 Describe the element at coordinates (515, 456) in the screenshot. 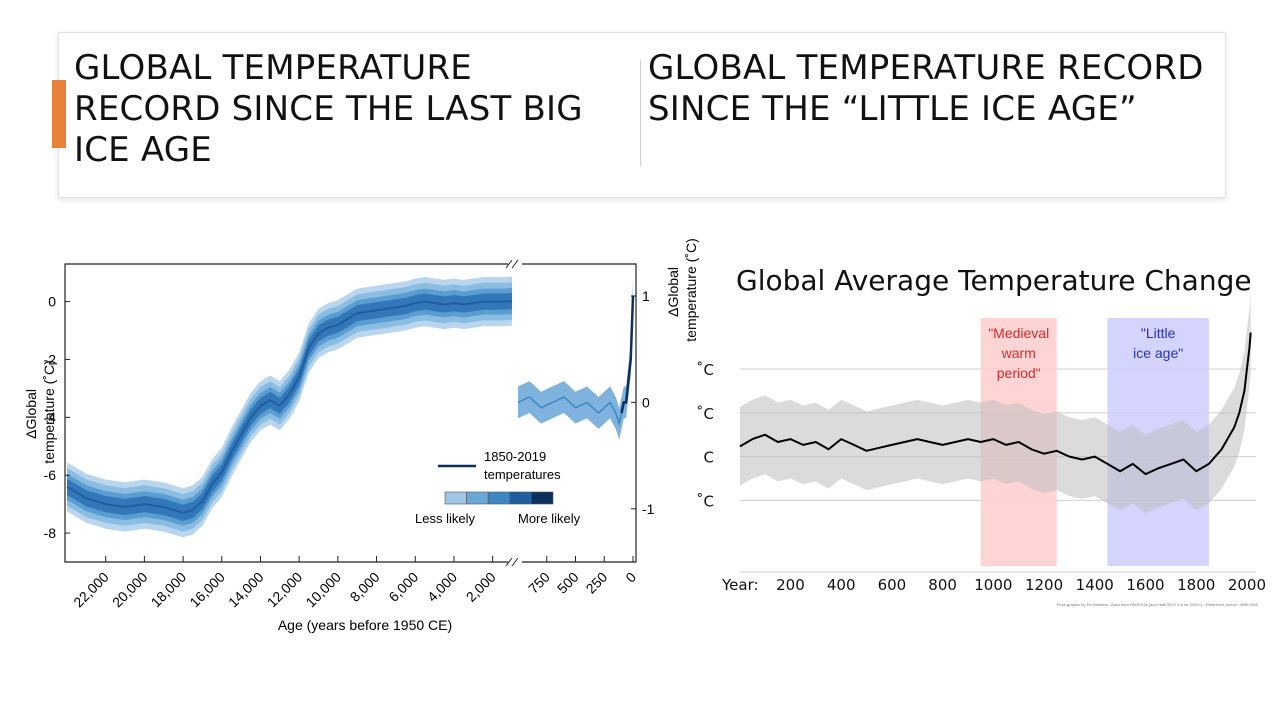

I see `legend-line-label-1: 1850-2019` at that location.